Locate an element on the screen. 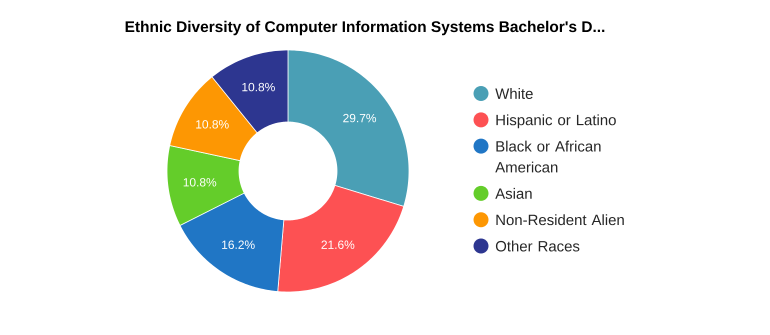 This screenshot has width=770, height=335. legend-label: Black or African American is located at coordinates (548, 156).